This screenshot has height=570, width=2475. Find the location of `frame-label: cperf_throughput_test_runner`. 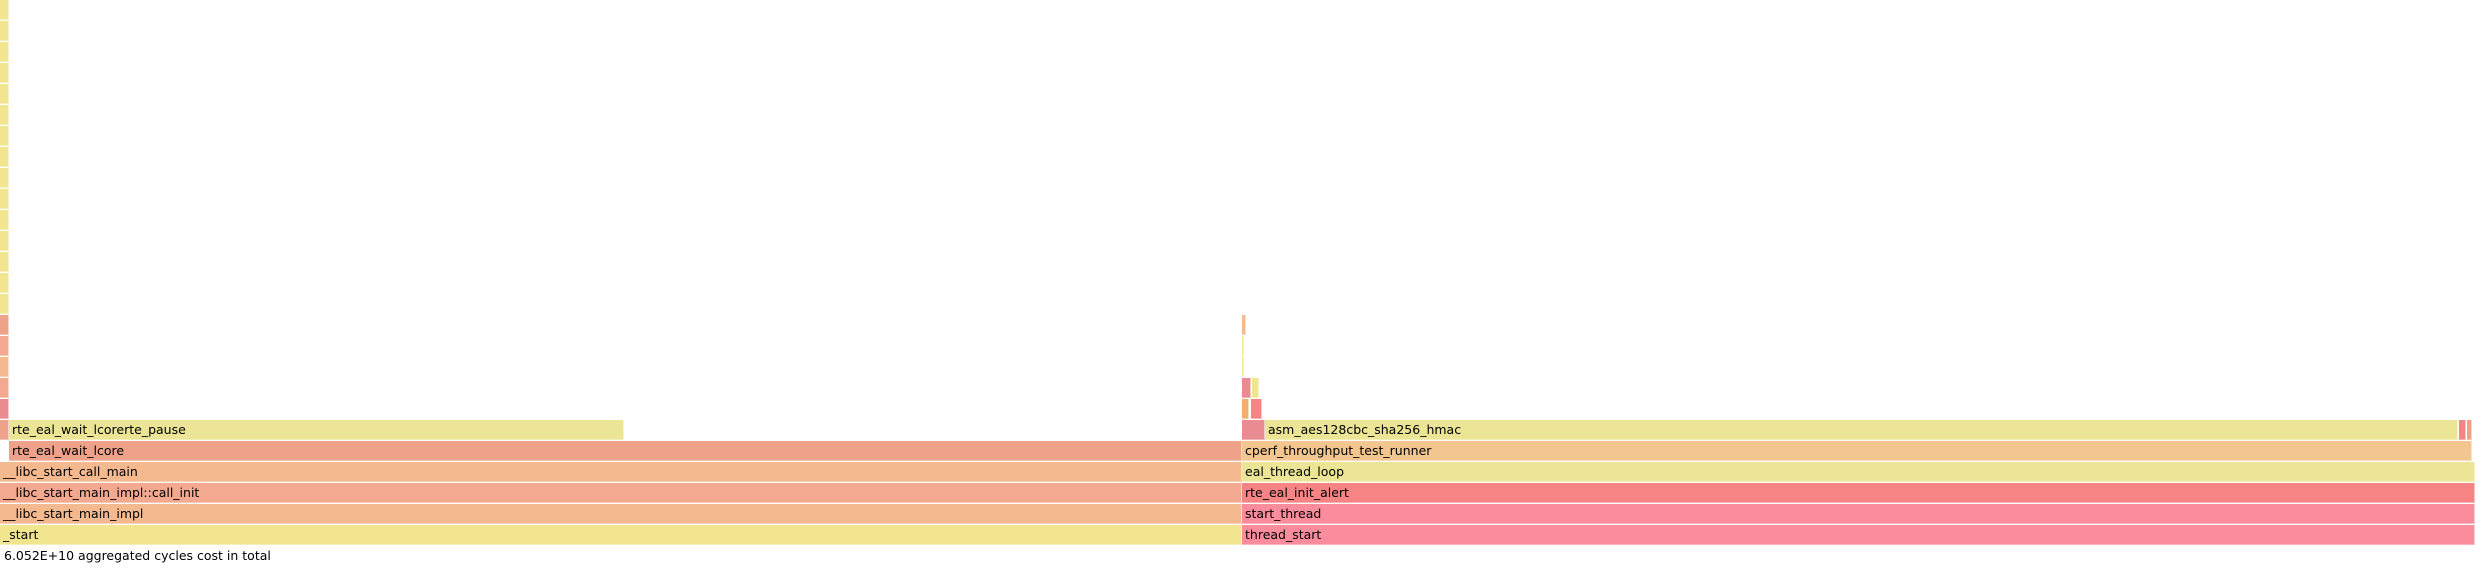

frame-label: cperf_throughput_test_runner is located at coordinates (1338, 450).